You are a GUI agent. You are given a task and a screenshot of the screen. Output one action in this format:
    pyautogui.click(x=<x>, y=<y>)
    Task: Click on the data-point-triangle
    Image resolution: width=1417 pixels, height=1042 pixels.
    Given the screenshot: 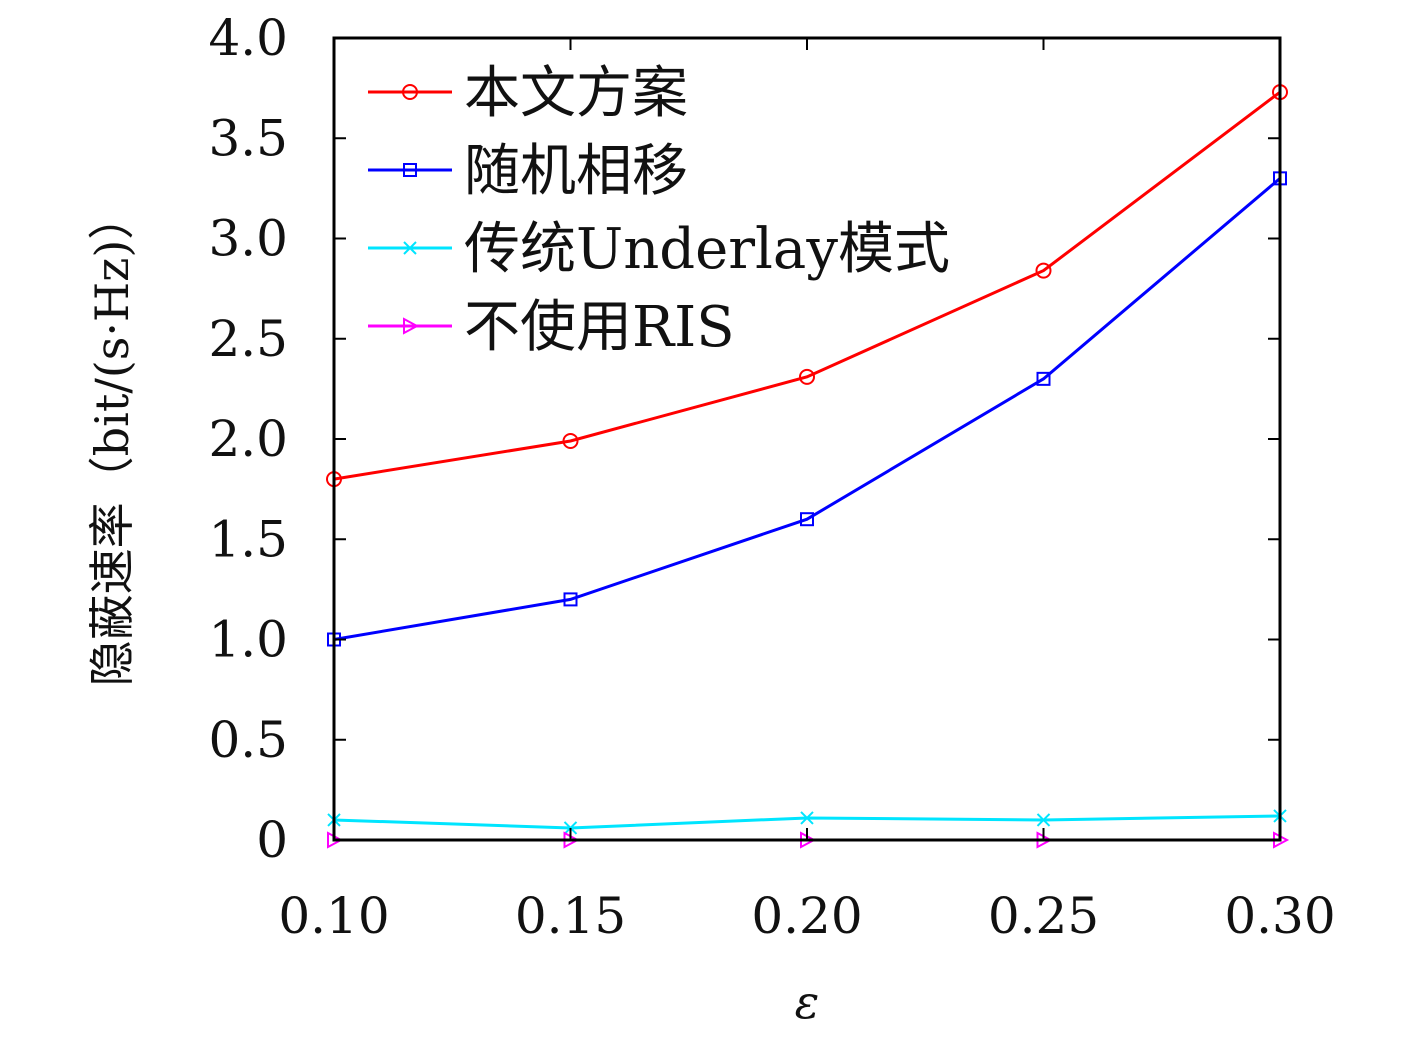 What is the action you would take?
    pyautogui.click(x=411, y=326)
    